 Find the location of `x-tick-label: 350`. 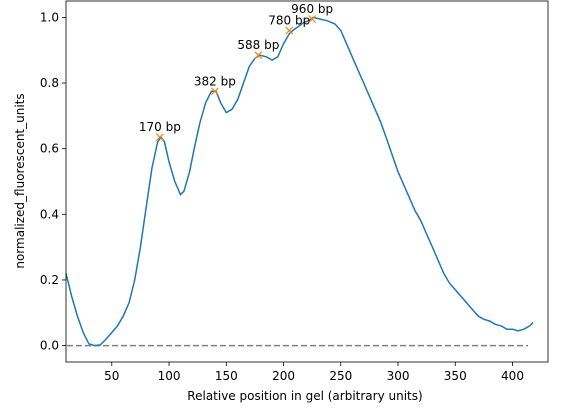

x-tick-label: 350 is located at coordinates (455, 376).